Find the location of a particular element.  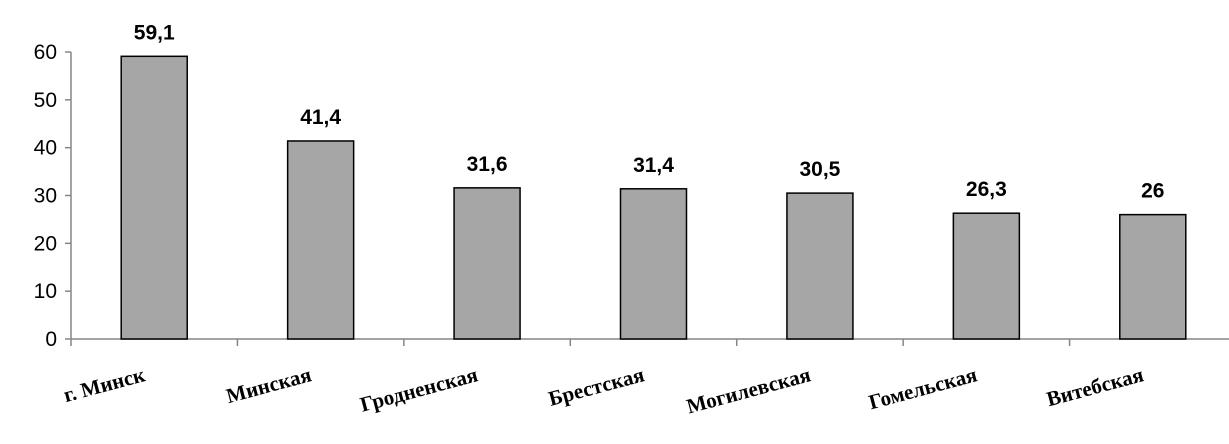

data-label: 30,5 is located at coordinates (819, 169).